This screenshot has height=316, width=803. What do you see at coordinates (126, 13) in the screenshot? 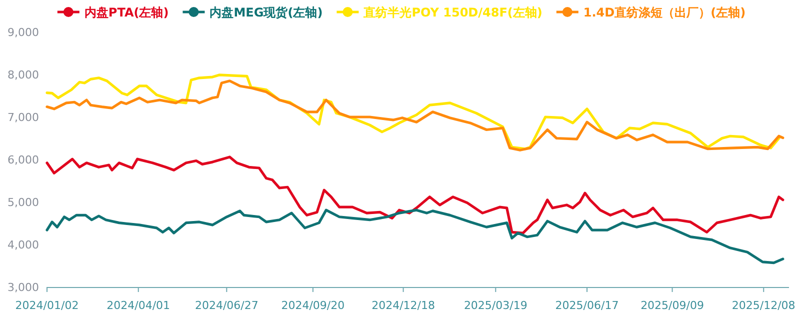
I see `legend-label: 内盘PTA(左轴)` at bounding box center [126, 13].